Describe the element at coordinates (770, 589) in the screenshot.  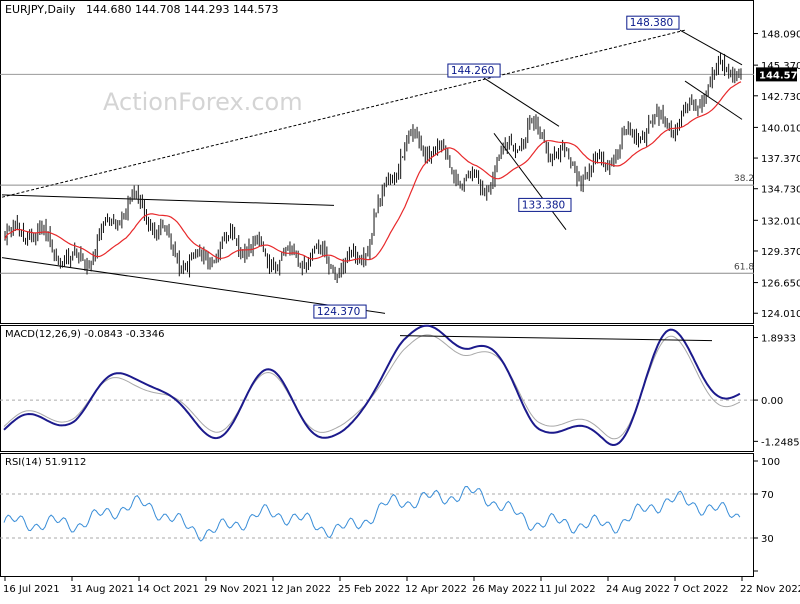
I see `date-tick-label: 22 Nov 2022` at that location.